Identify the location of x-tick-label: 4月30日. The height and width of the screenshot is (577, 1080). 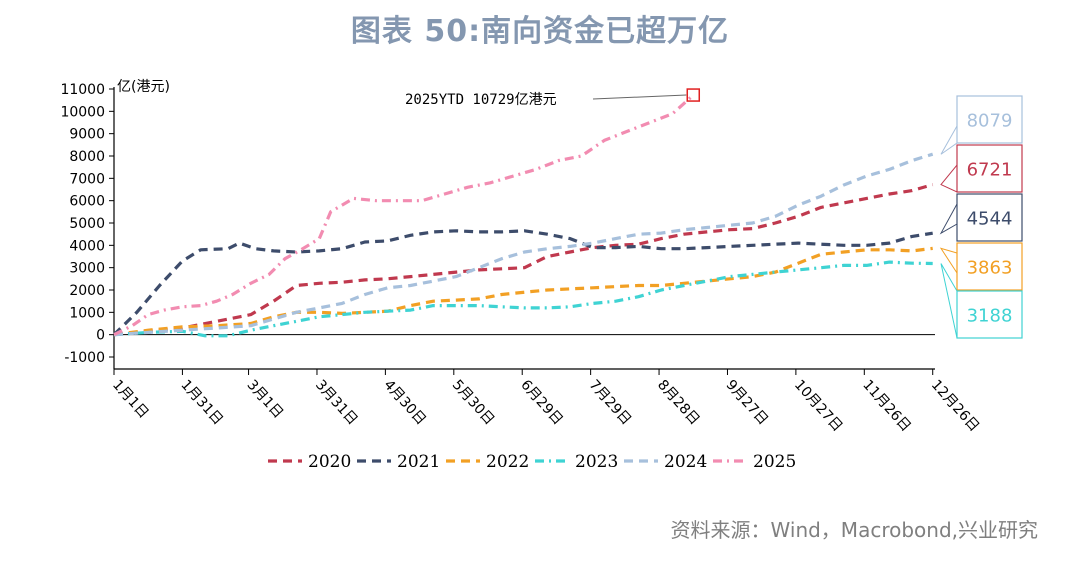
(404, 402).